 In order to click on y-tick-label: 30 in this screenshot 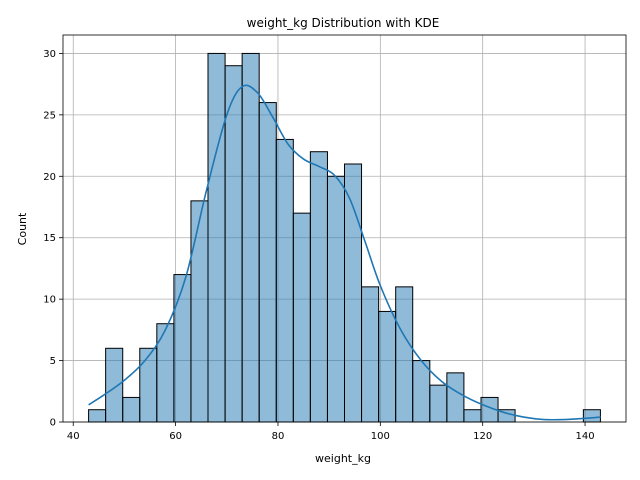, I will do `click(49, 54)`.